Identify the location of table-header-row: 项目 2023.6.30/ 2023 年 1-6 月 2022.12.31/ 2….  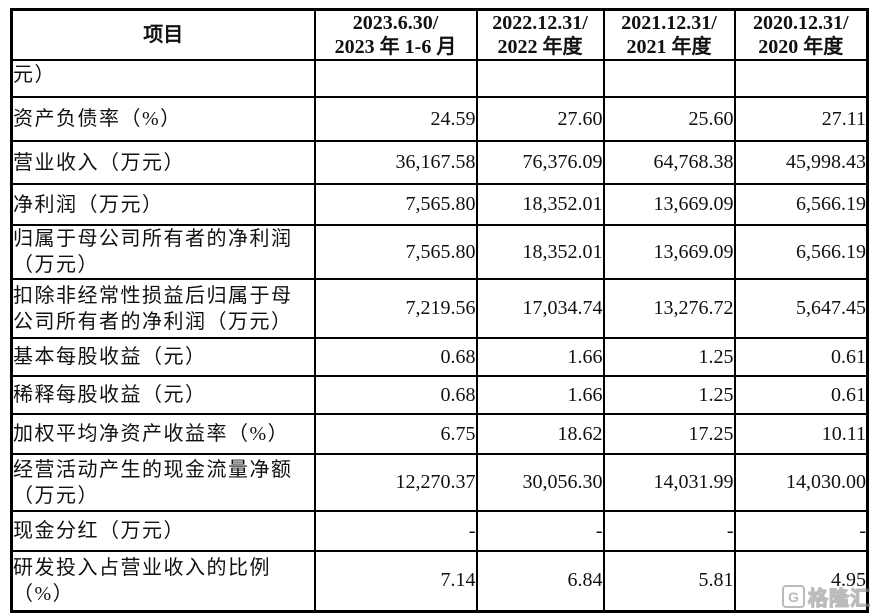
(439, 34).